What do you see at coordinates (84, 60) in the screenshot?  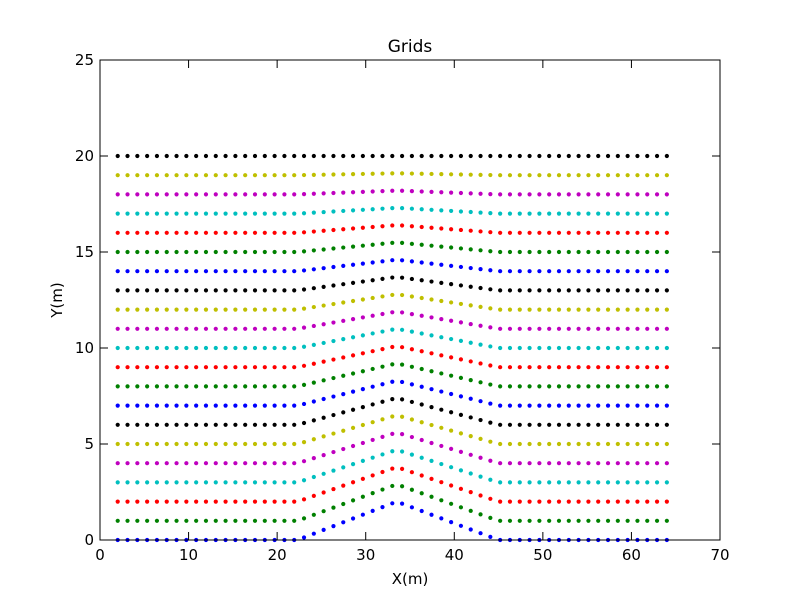 I see `y-tick-label: 25` at bounding box center [84, 60].